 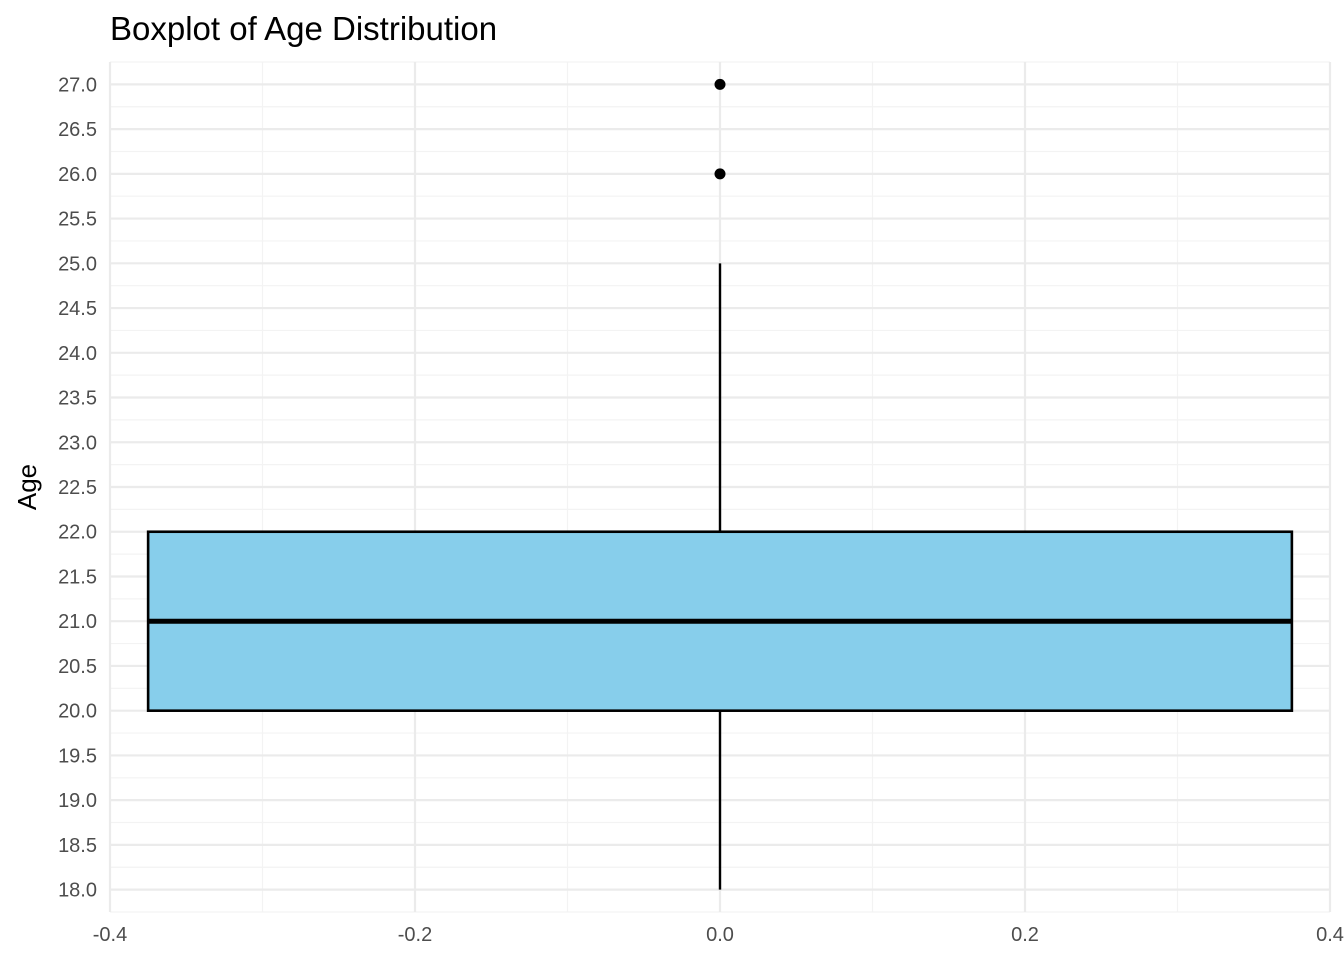 I want to click on y-tick-label: 23.5, so click(x=77, y=399).